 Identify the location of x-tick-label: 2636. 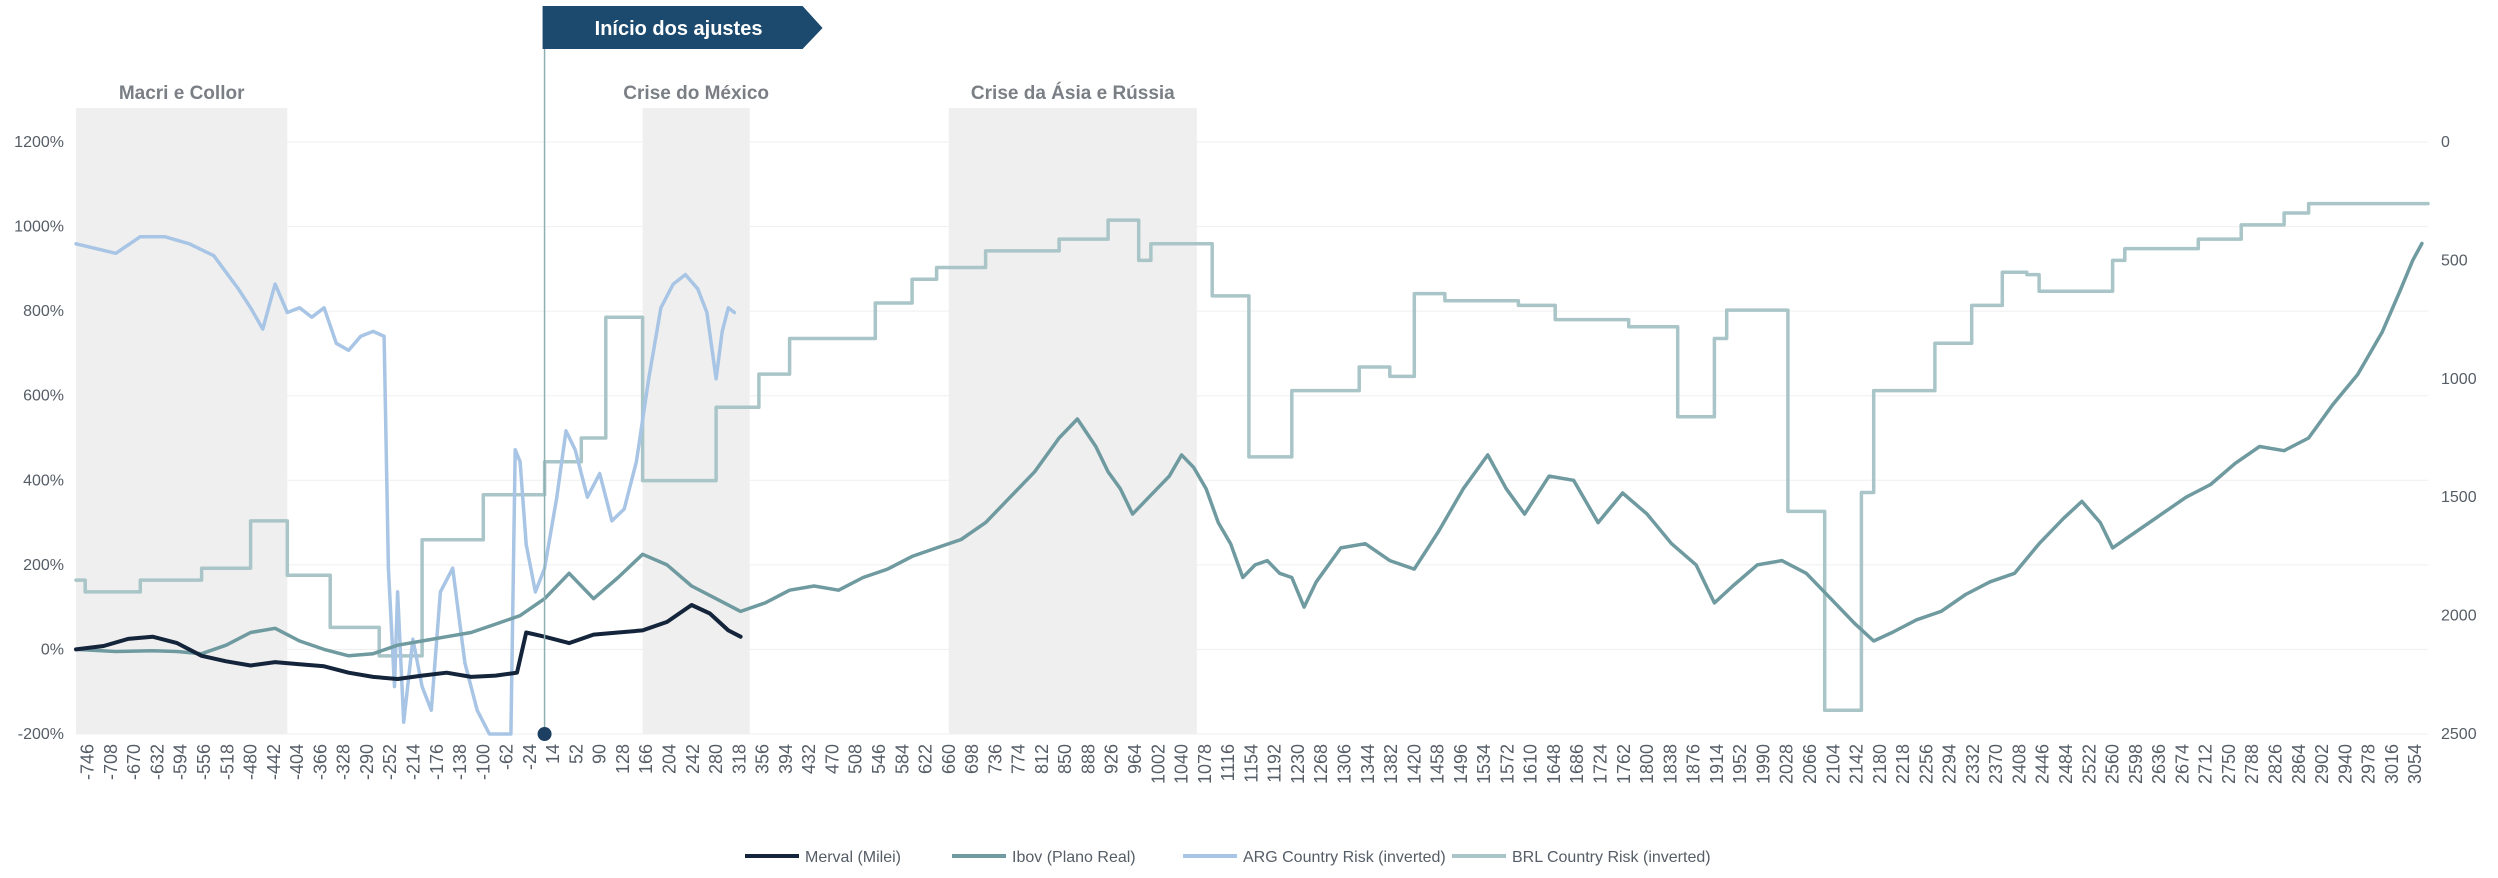
(2159, 764).